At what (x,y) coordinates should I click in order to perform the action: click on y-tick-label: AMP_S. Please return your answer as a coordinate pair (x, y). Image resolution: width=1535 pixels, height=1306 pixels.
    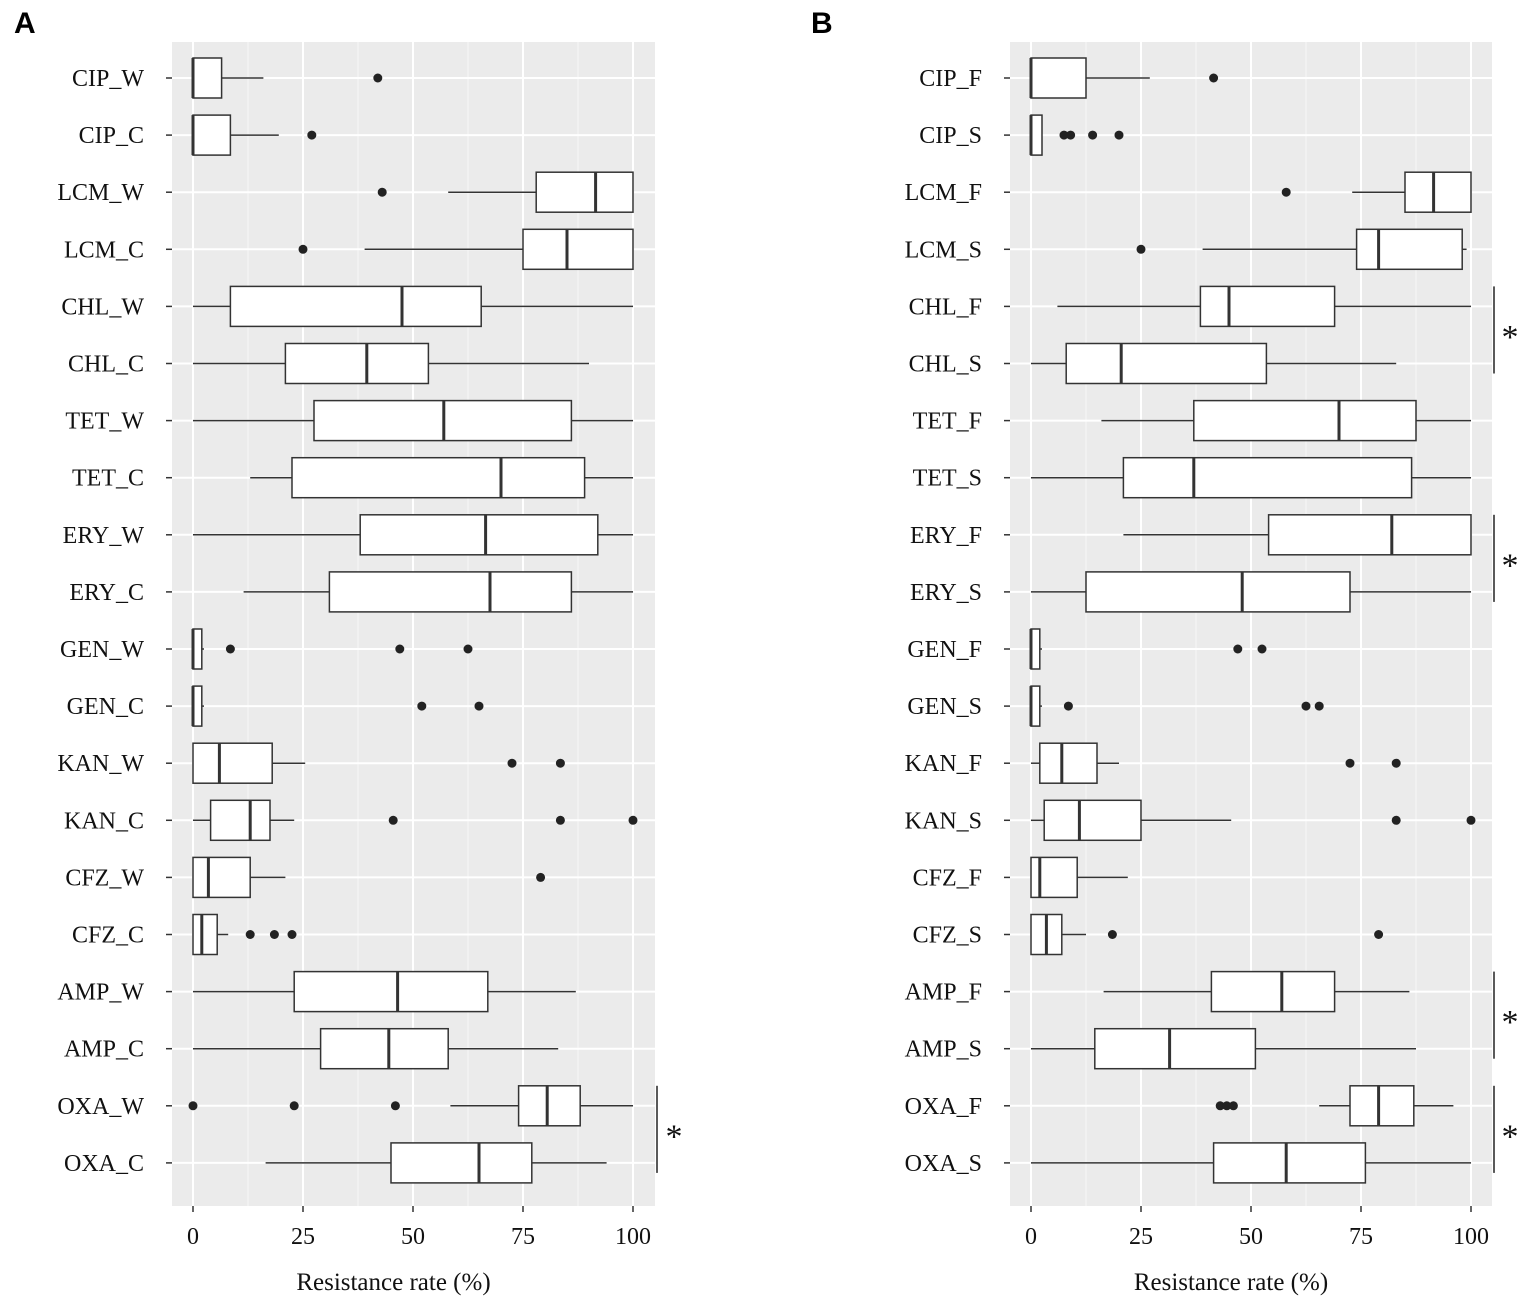
    Looking at the image, I should click on (943, 1050).